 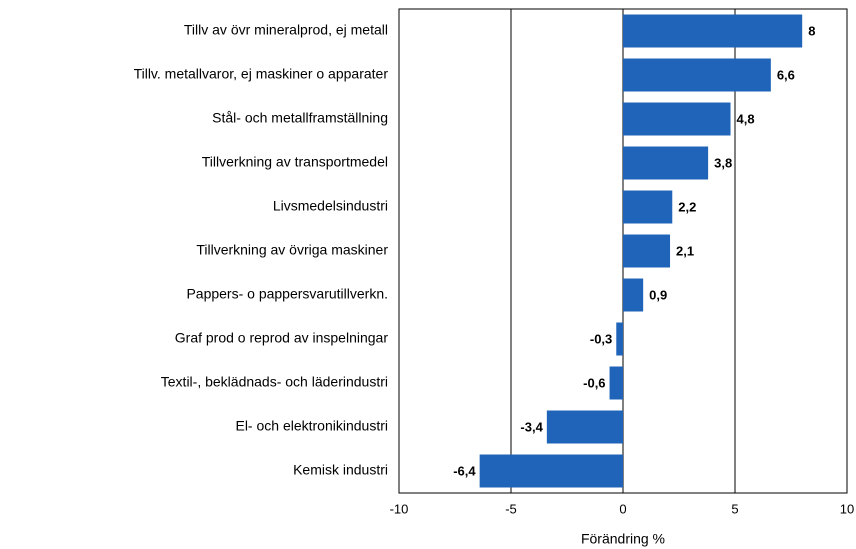 I want to click on y-tick-label: Kemisk industri, so click(x=340, y=470).